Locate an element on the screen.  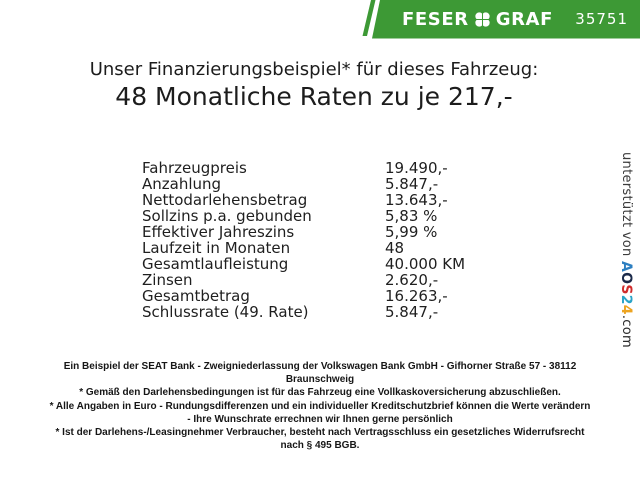
table-row: Gesamtbetrag 16.263,- is located at coordinates (303, 296).